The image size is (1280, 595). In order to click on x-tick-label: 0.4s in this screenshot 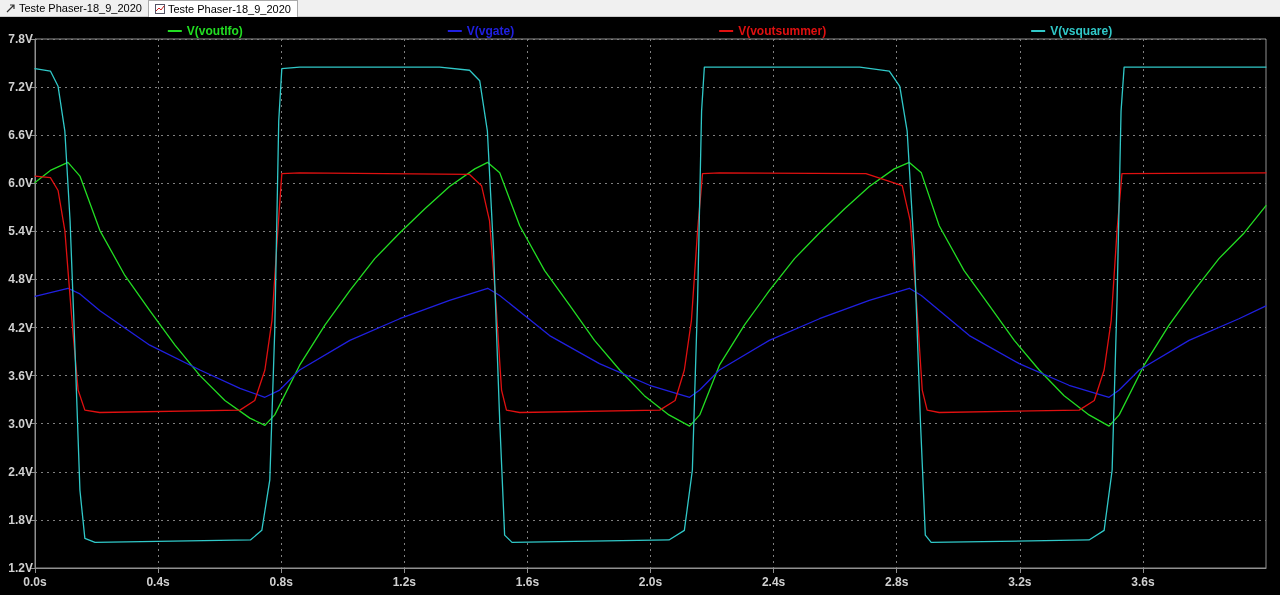, I will do `click(158, 582)`.